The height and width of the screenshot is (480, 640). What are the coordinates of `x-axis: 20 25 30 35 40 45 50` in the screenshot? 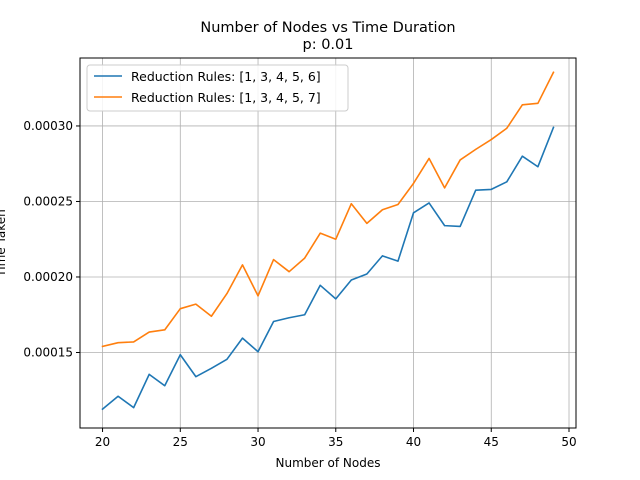 It's located at (336, 438).